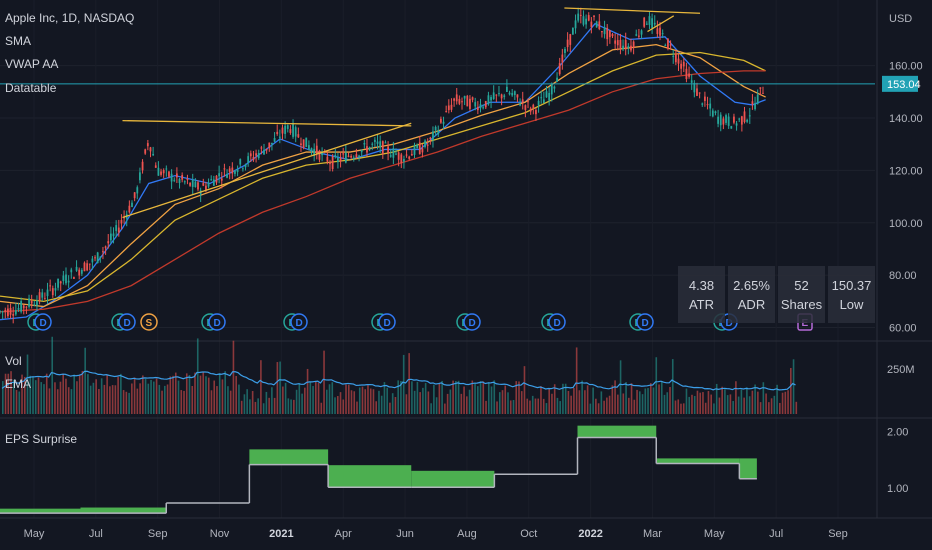  I want to click on indicator-vwap: VWAP AA, so click(31, 64).